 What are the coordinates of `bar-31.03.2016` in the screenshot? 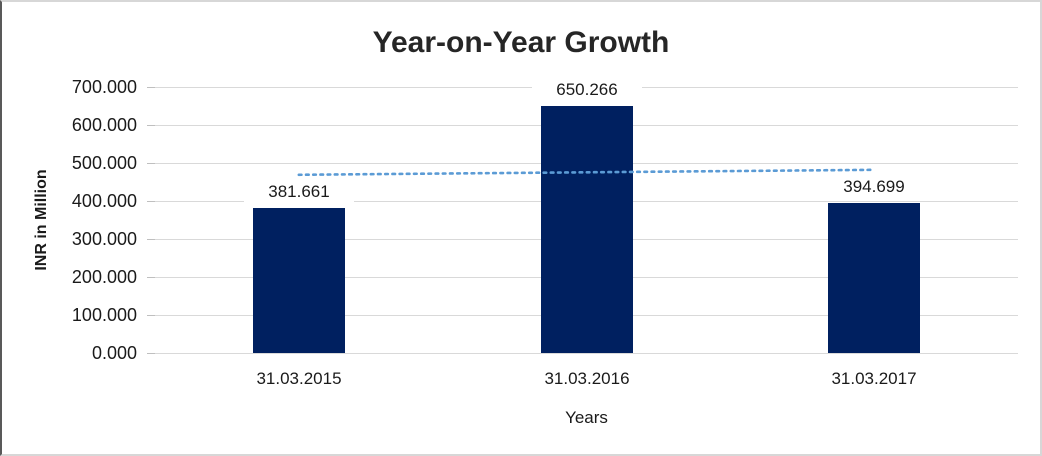 It's located at (587, 229).